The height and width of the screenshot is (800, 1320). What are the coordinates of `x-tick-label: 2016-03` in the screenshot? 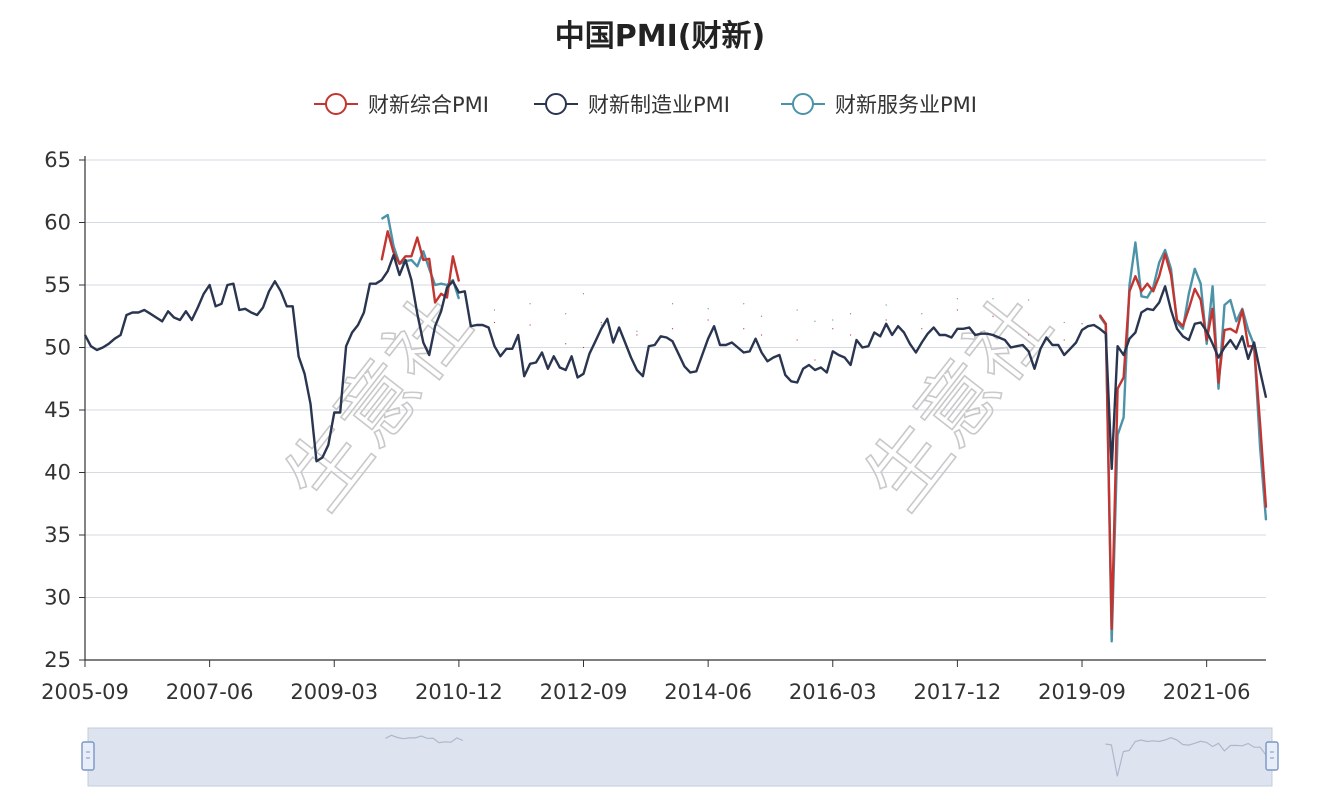 It's located at (833, 692).